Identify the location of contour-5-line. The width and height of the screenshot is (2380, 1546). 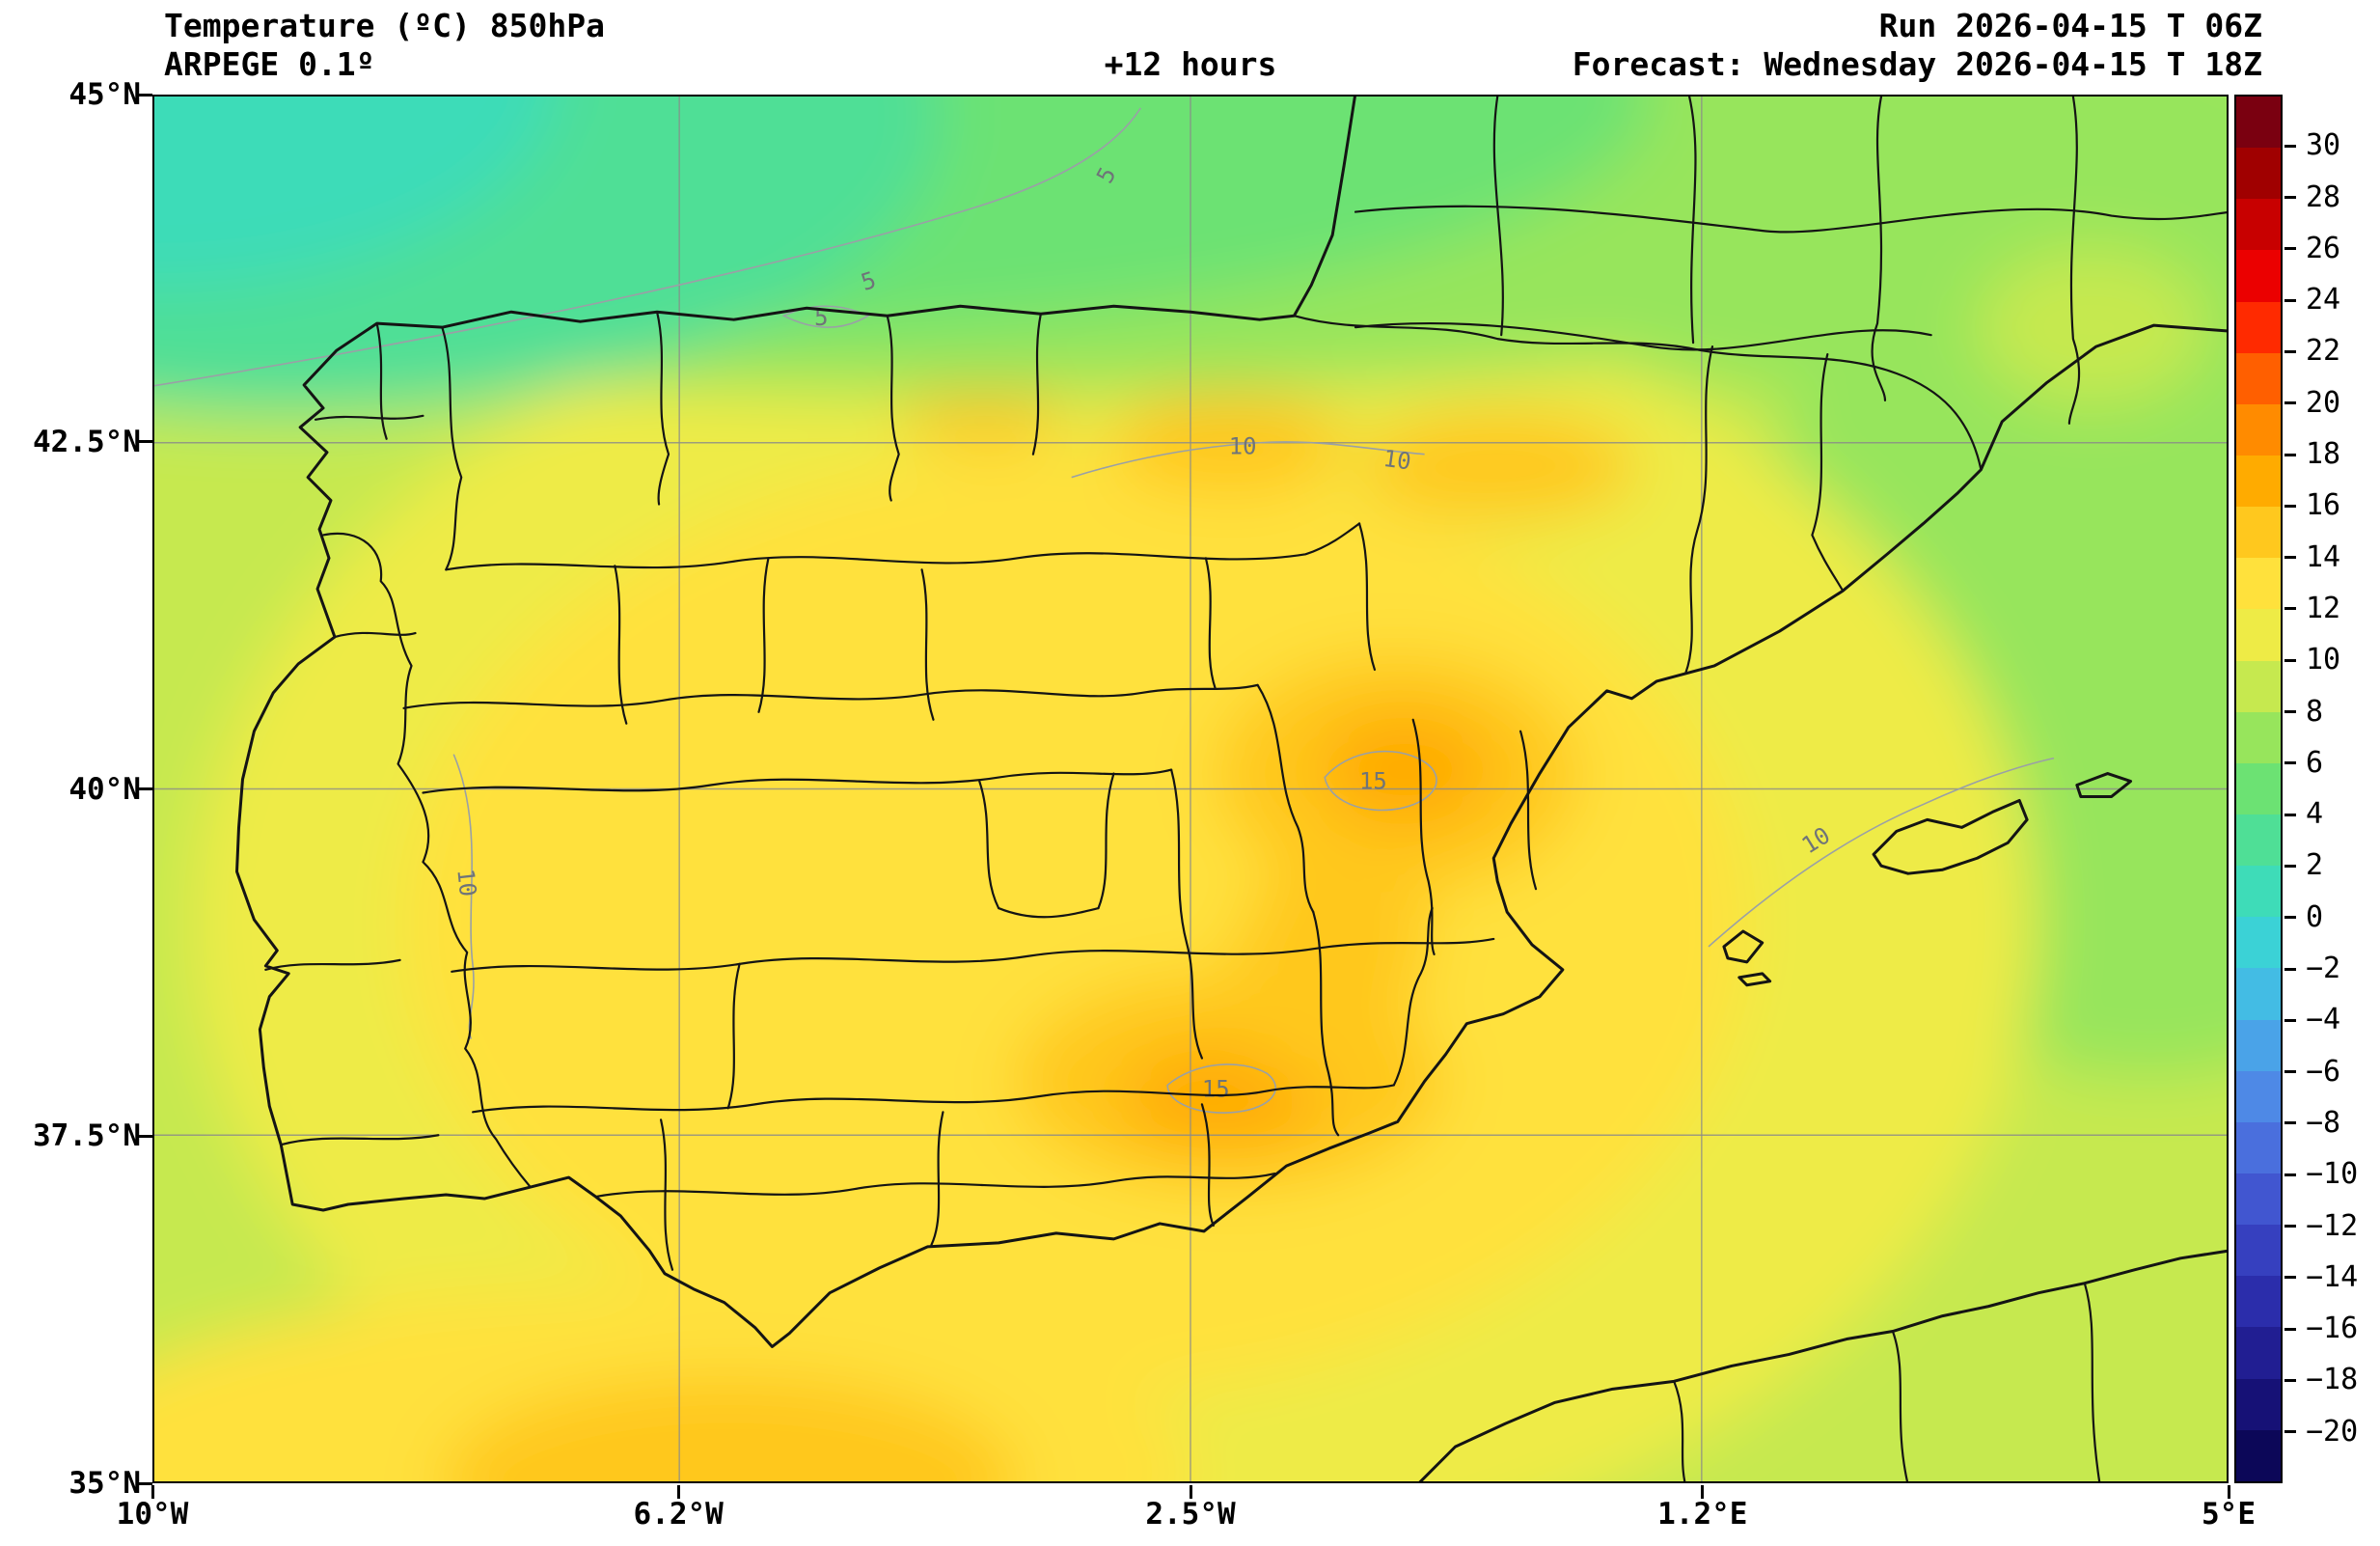
(647, 248).